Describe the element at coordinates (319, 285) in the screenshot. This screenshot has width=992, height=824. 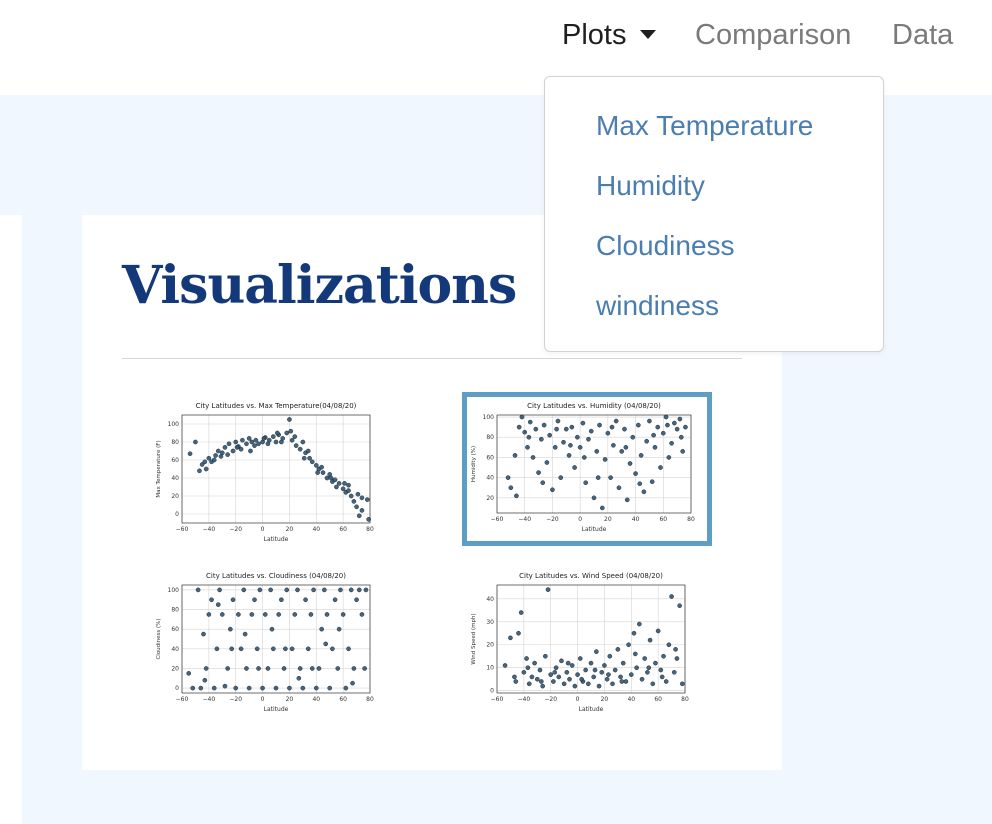
I see `page-title: Visualizations` at that location.